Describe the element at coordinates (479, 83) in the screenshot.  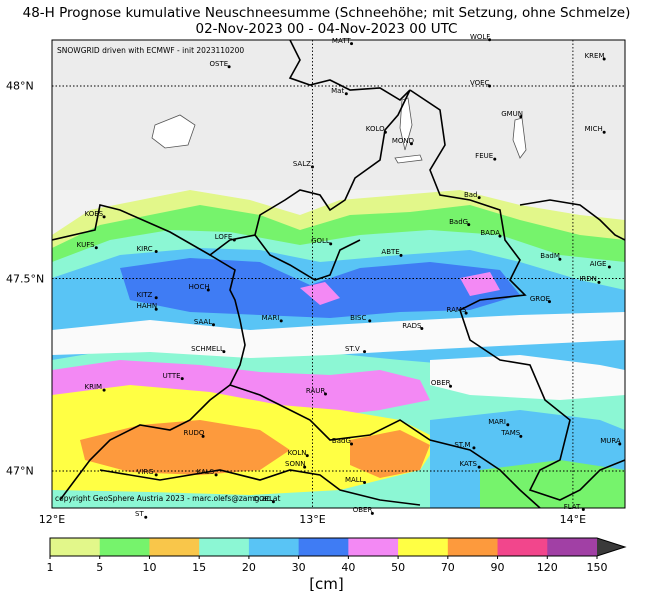
I see `city-label: VOEC` at that location.